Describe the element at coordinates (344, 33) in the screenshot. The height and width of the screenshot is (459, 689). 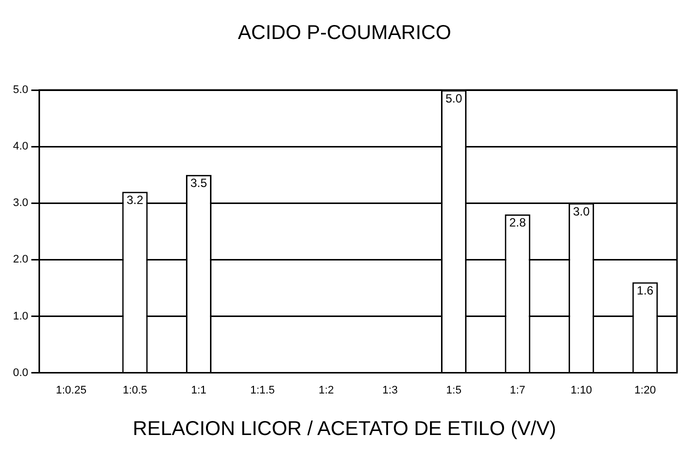
I see `chart-title: ACIDO P-COUMARICO` at that location.